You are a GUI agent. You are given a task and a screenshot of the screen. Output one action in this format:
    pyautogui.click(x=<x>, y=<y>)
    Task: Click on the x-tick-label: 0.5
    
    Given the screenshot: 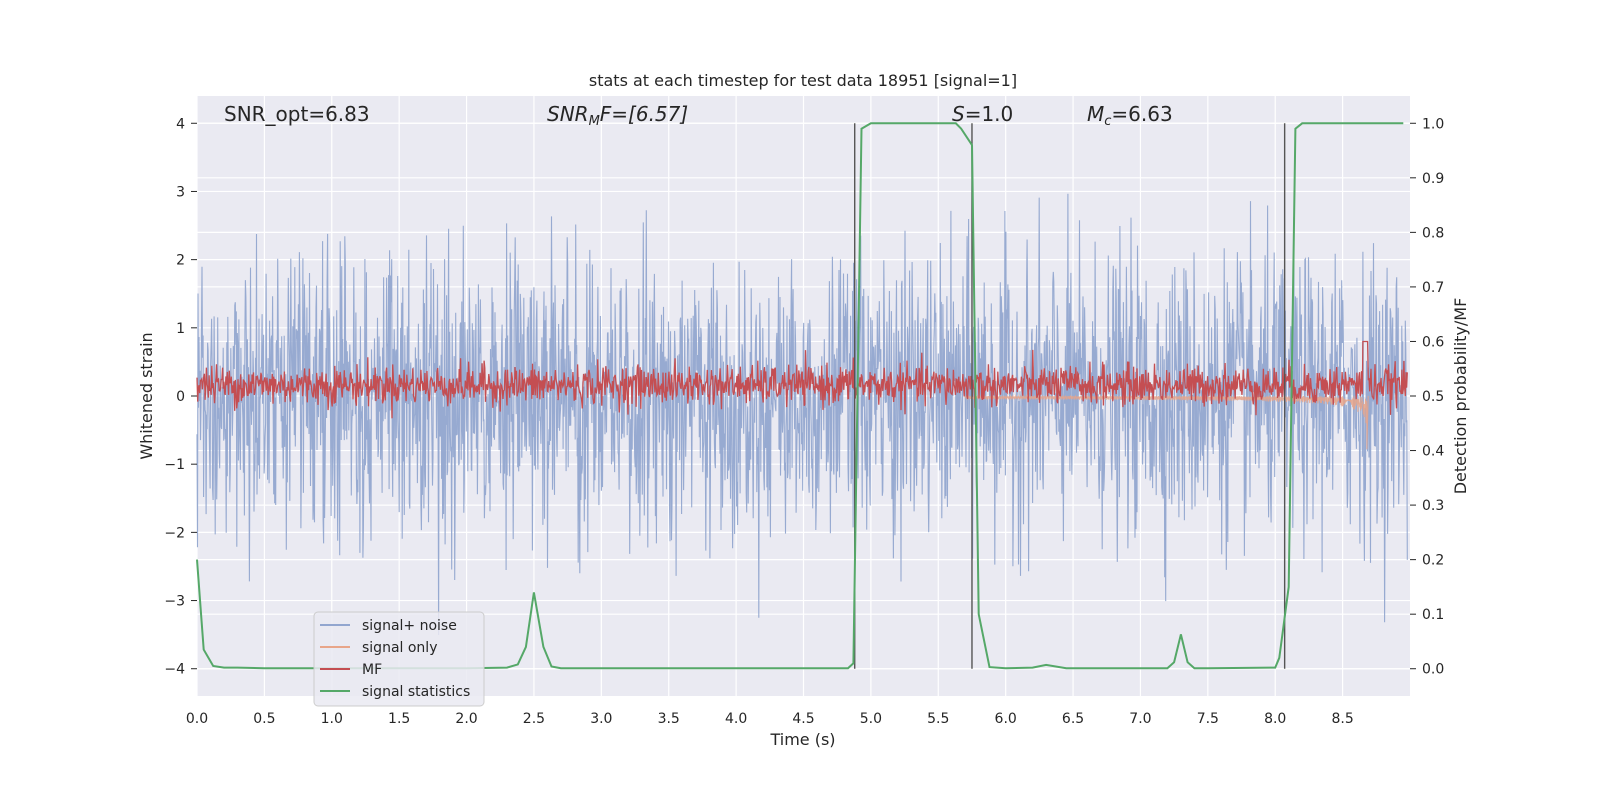 What is the action you would take?
    pyautogui.click(x=264, y=719)
    